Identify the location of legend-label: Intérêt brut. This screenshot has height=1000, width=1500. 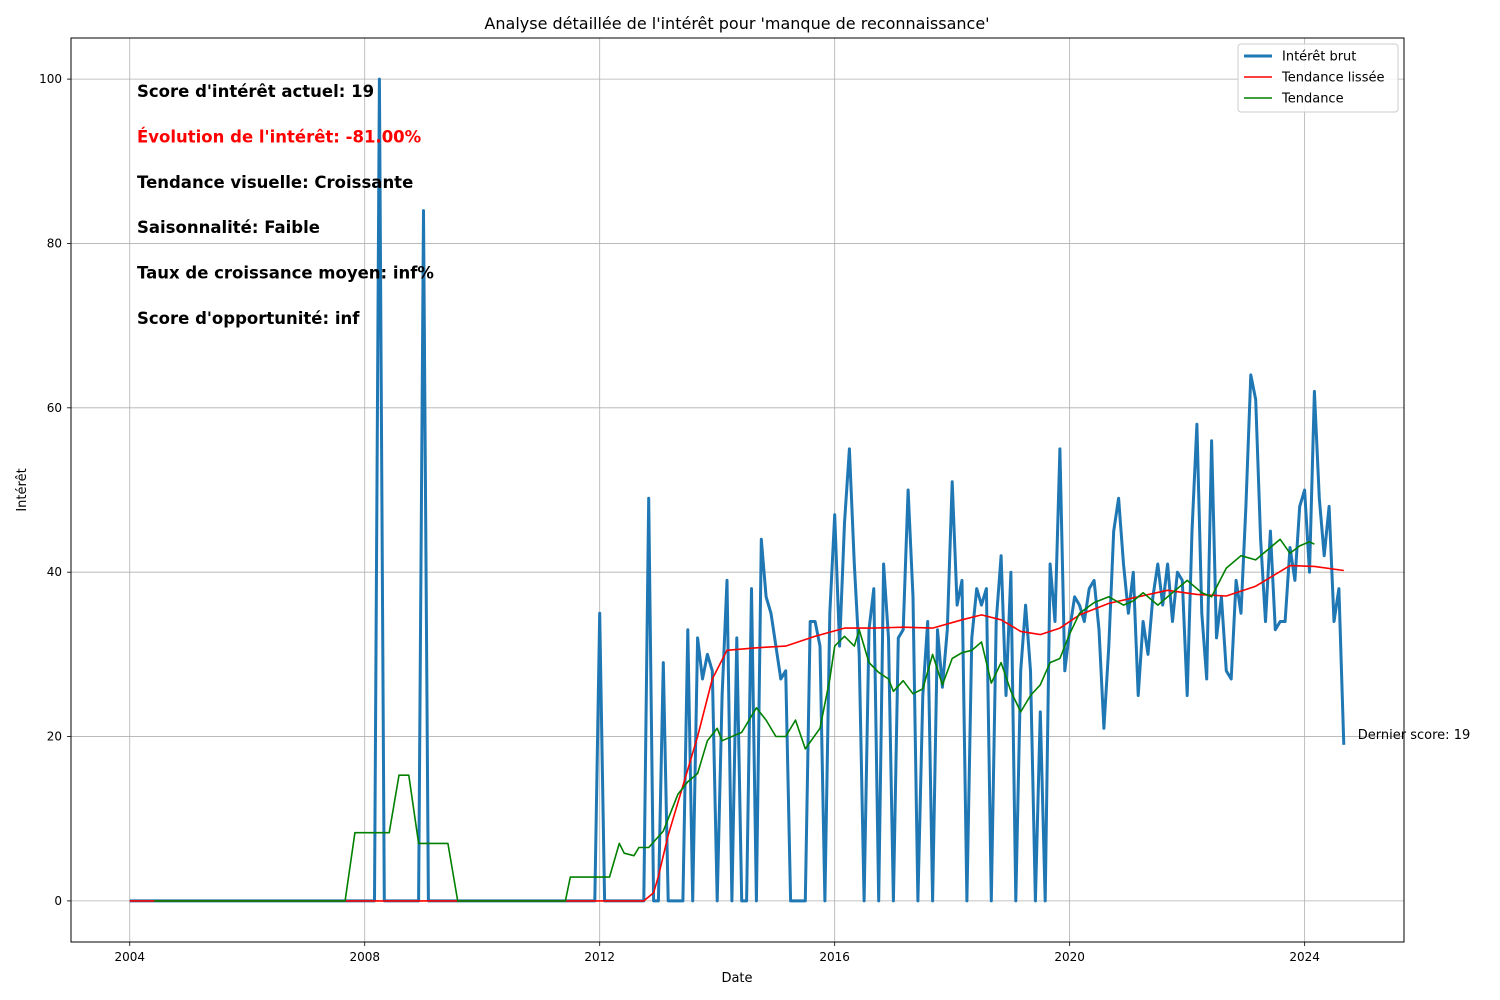
(1319, 57).